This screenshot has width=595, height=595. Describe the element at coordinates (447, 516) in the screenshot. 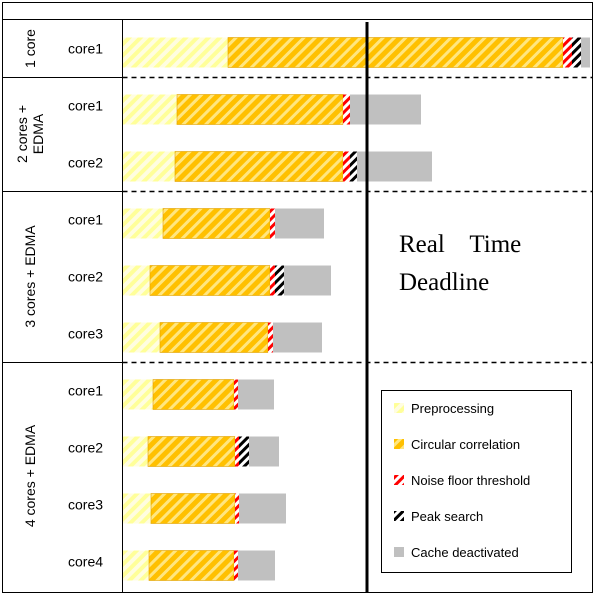

I see `legend-label: Peak search` at that location.